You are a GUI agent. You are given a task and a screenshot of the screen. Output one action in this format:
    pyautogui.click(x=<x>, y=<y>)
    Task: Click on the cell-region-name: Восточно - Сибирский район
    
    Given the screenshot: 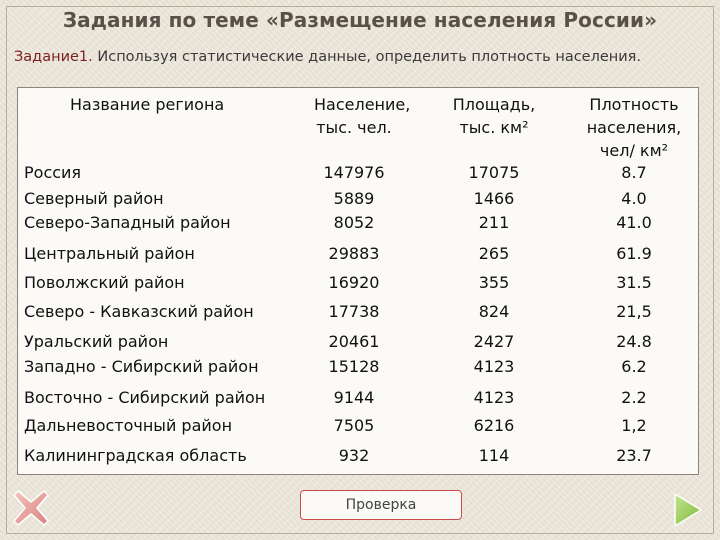 What is the action you would take?
    pyautogui.click(x=145, y=397)
    